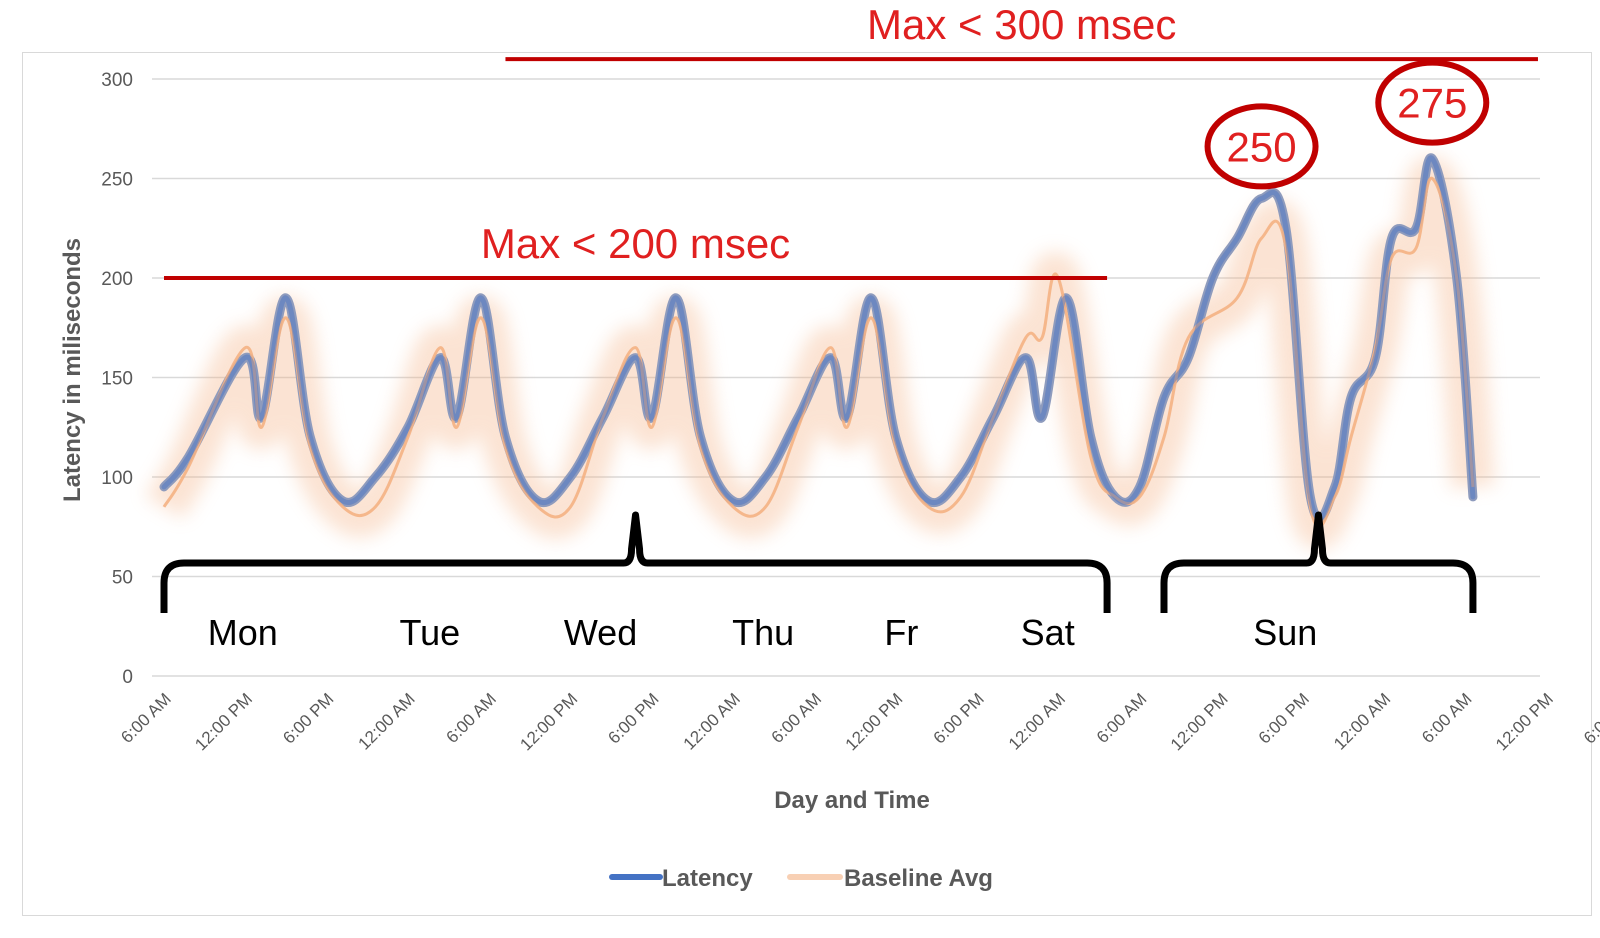 Image resolution: width=1600 pixels, height=938 pixels. What do you see at coordinates (763, 632) in the screenshot?
I see `day-label: Thu` at bounding box center [763, 632].